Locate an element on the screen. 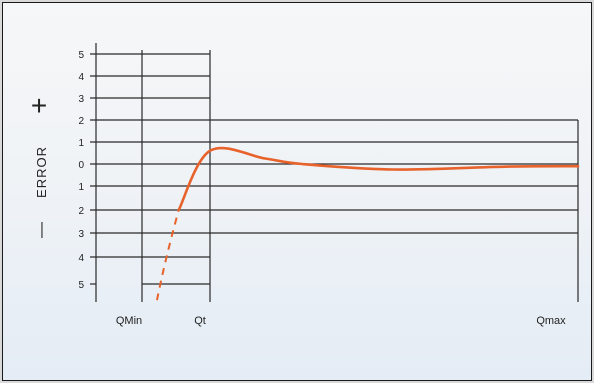 The image size is (594, 383). x-marker-labels: QMin Qt Qmax is located at coordinates (341, 321).